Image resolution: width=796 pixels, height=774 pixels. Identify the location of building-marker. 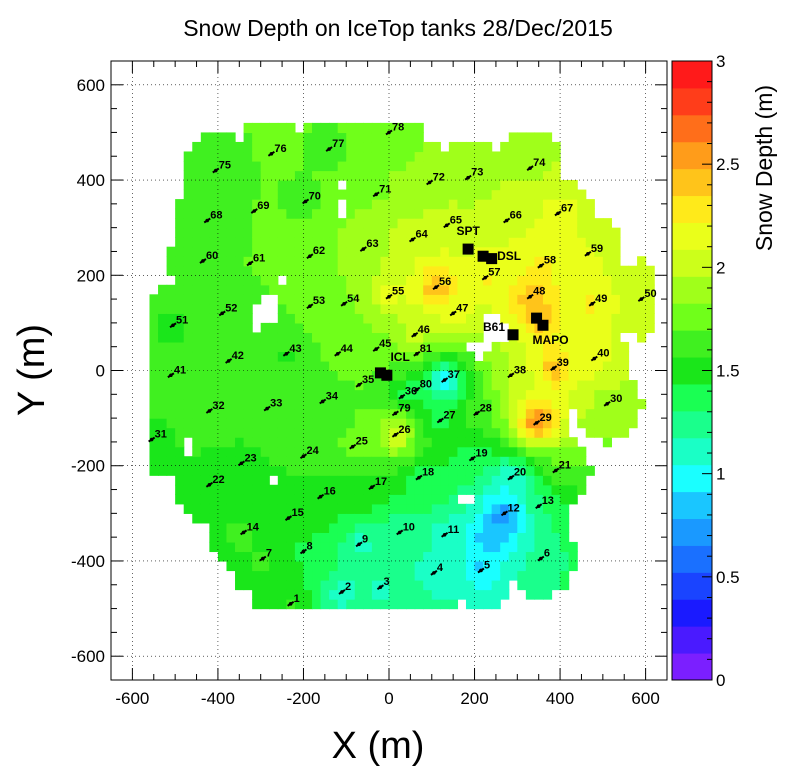
(537, 318).